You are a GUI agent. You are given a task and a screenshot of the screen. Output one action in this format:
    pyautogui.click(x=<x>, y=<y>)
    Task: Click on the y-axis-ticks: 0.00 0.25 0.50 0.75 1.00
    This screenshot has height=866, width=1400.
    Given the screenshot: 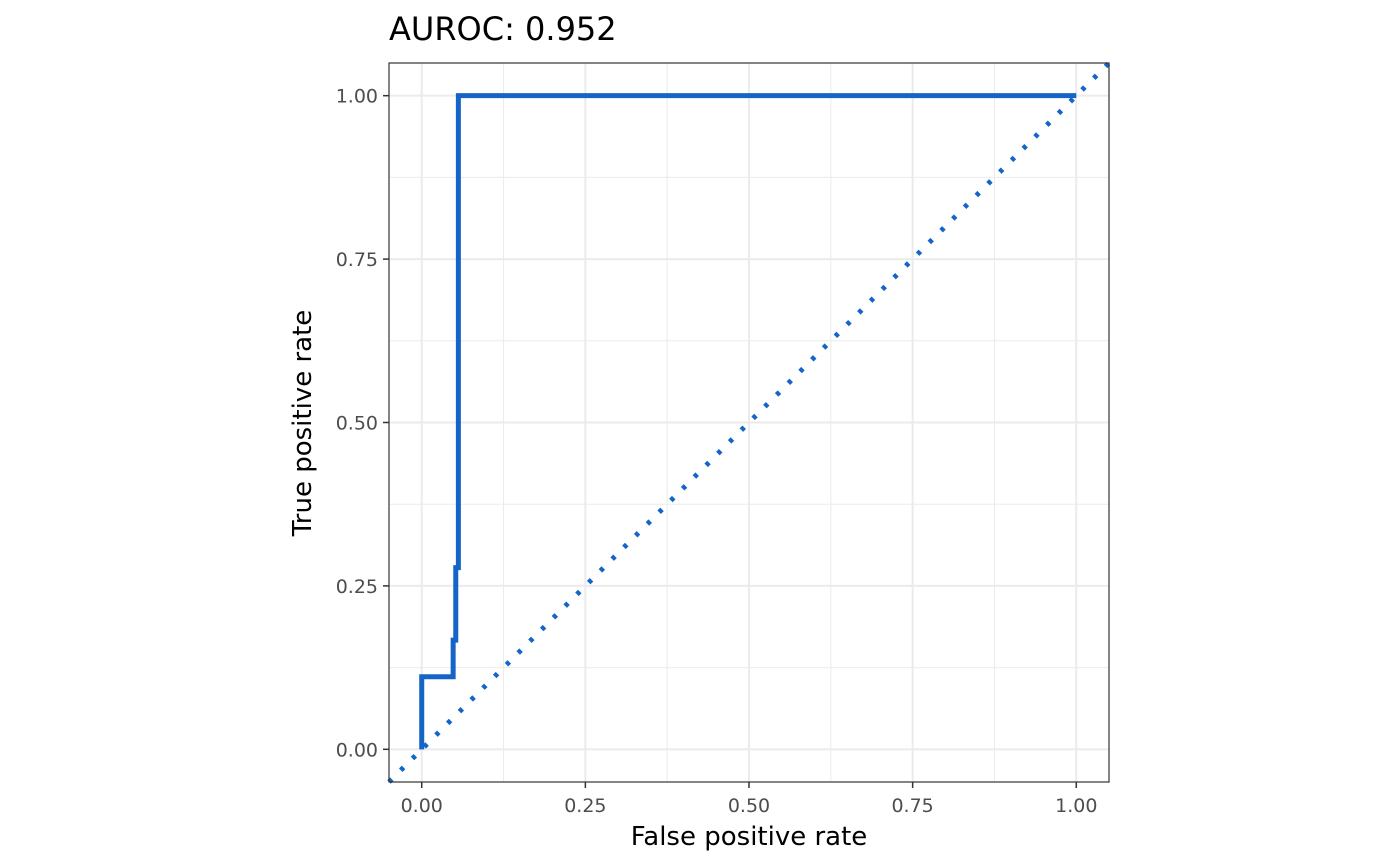 What is the action you would take?
    pyautogui.click(x=362, y=423)
    